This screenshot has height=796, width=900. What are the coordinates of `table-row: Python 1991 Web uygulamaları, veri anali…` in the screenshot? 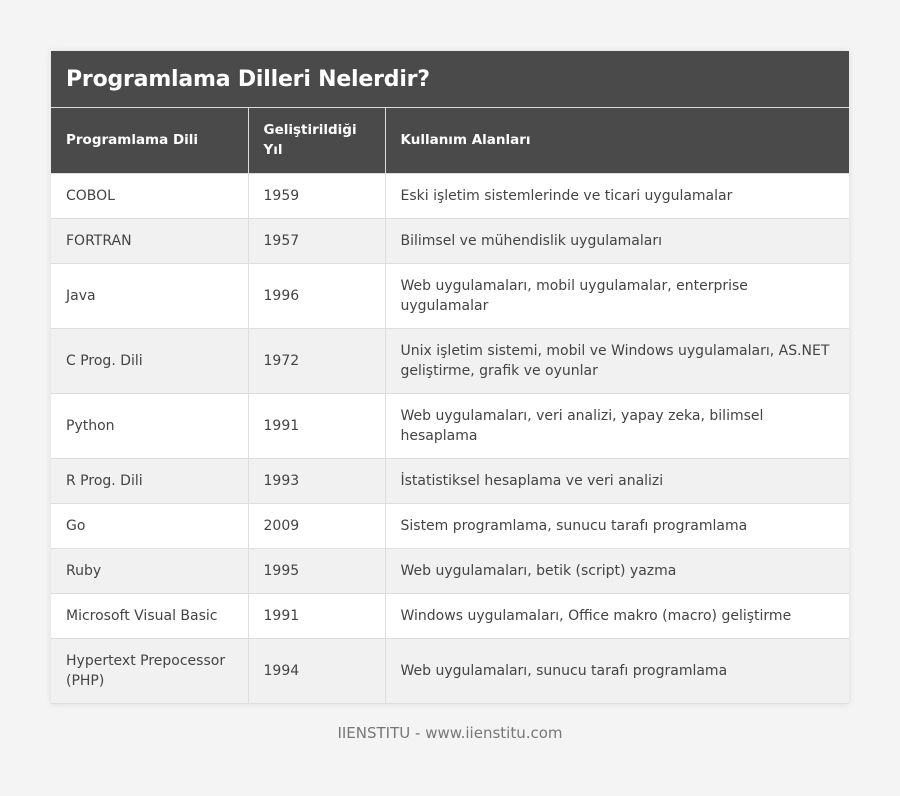 It's located at (450, 425).